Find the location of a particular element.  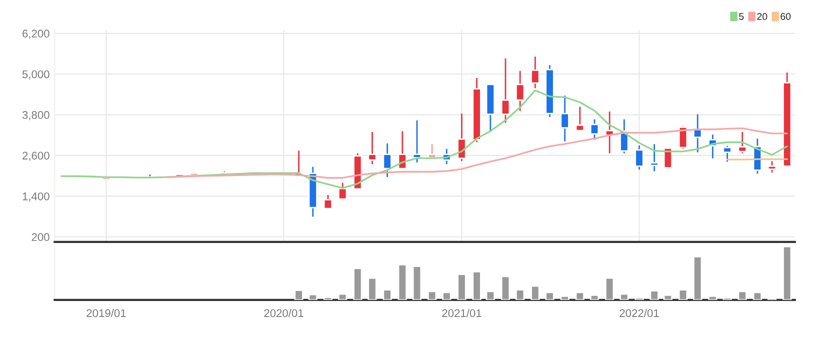

x-tick-label: 2021/01 is located at coordinates (462, 313).